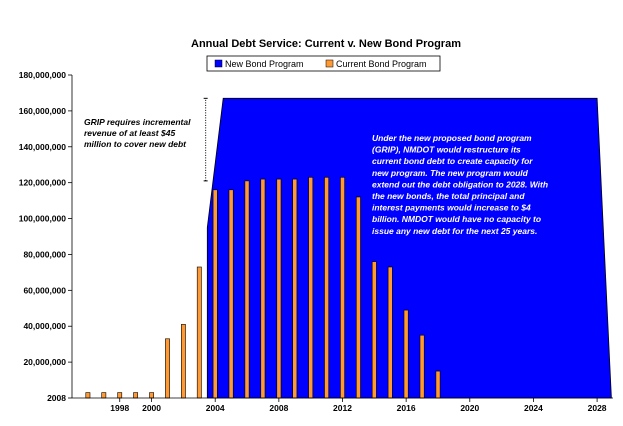  Describe the element at coordinates (456, 219) in the screenshot. I see `new-program-callout-line: billion. NMDOT would have no capacity to` at that location.